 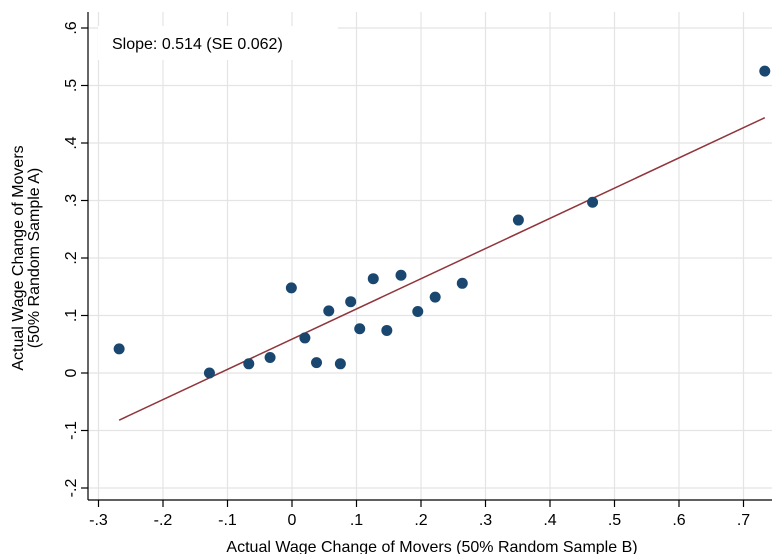 I want to click on x-tick-label: .2, so click(x=420, y=520).